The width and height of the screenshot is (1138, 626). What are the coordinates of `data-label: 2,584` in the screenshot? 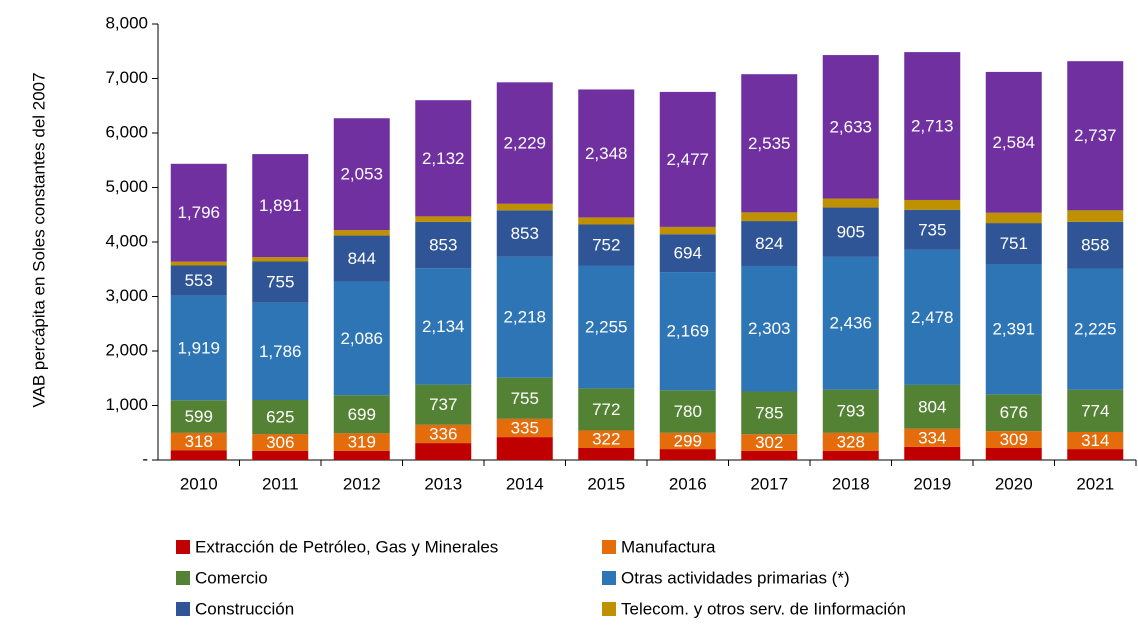 It's located at (1013, 142).